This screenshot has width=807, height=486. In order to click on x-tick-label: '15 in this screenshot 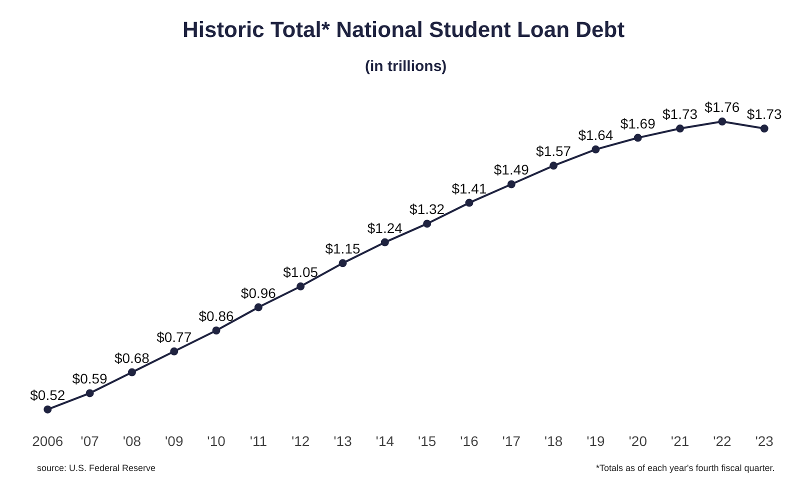, I will do `click(427, 441)`.